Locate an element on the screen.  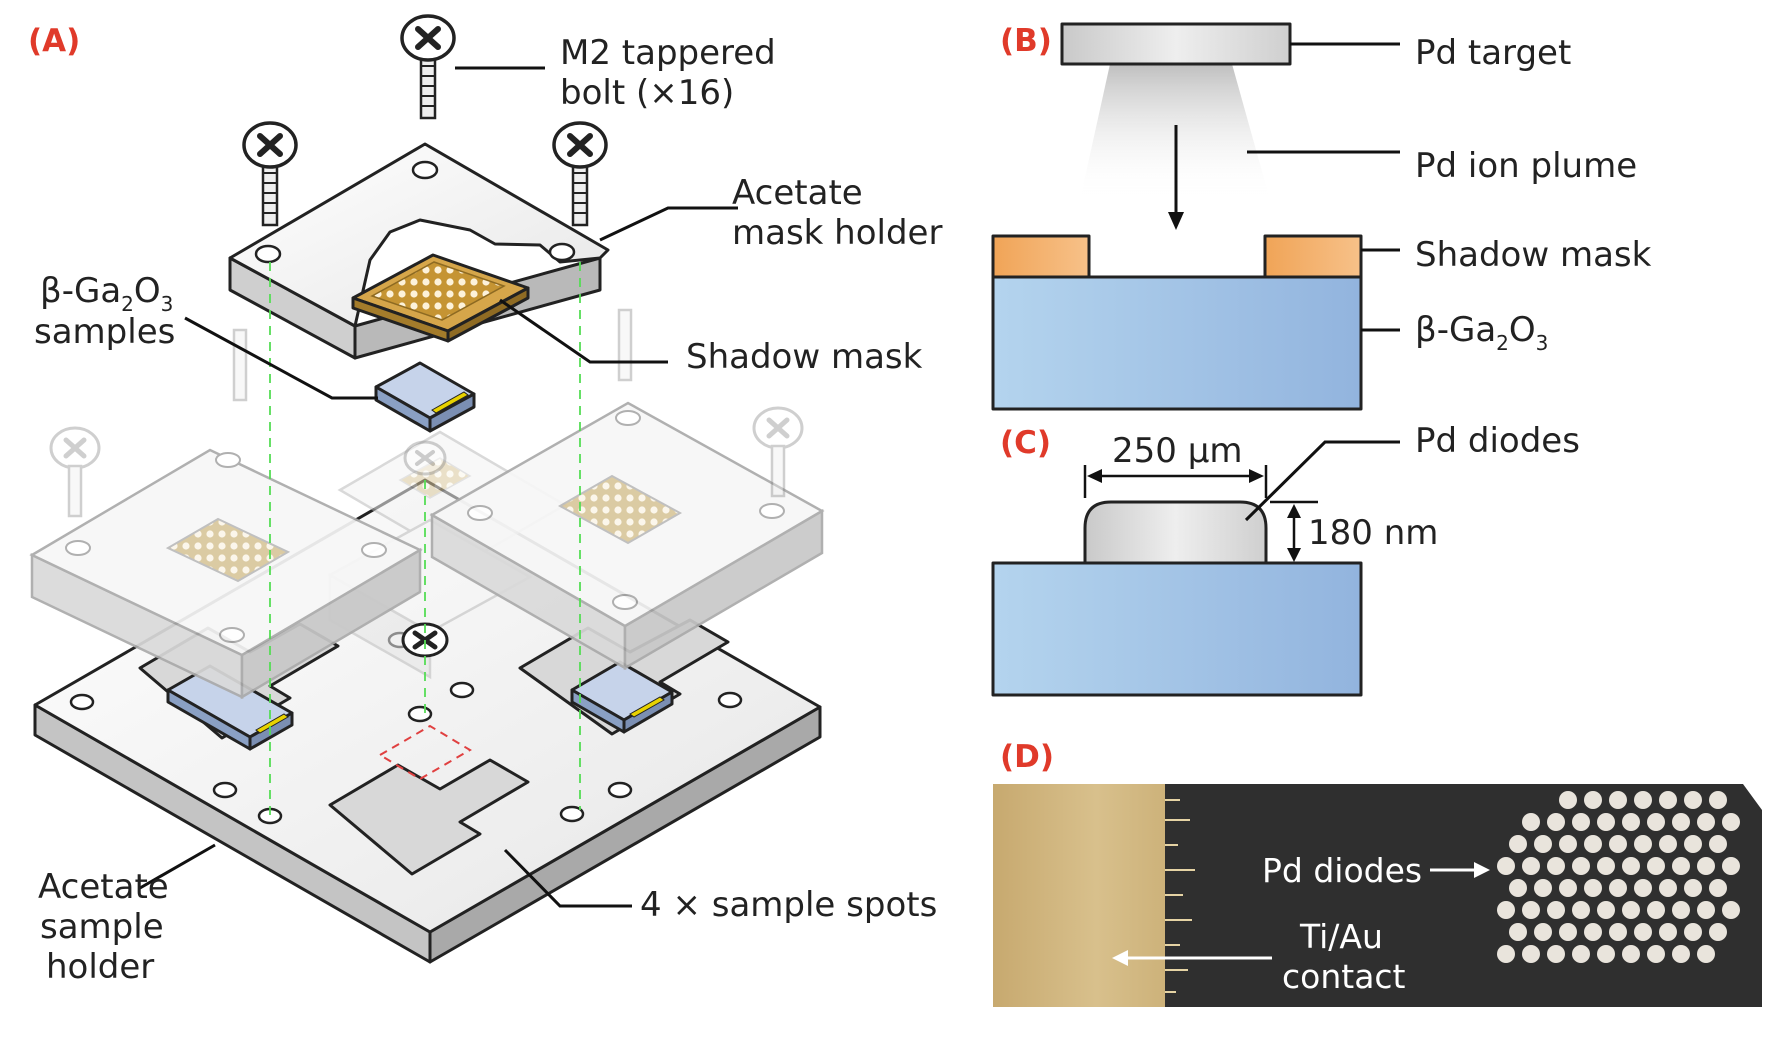
label-bolt-line2: bolt (×16) is located at coordinates (647, 93).